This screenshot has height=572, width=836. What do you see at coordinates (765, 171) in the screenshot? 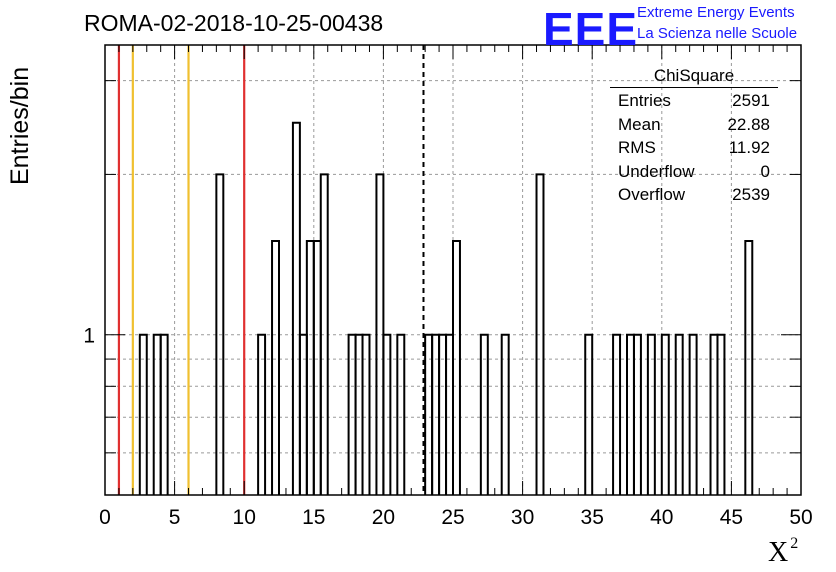
I see `stats-value: 0` at bounding box center [765, 171].